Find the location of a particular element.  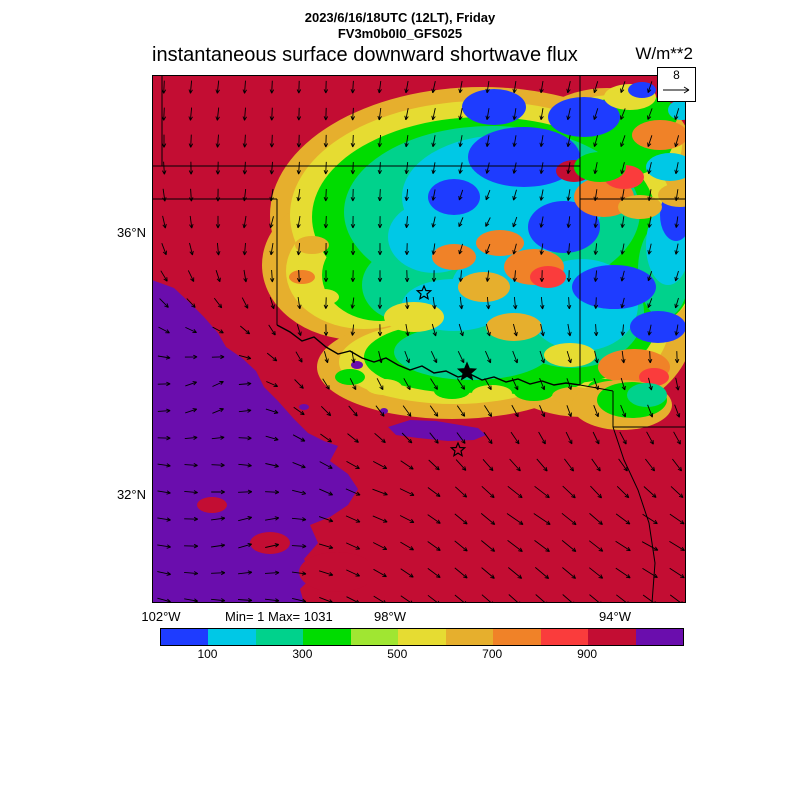

model-run-label: FV3m0b0I0_GFS025 is located at coordinates (400, 33).